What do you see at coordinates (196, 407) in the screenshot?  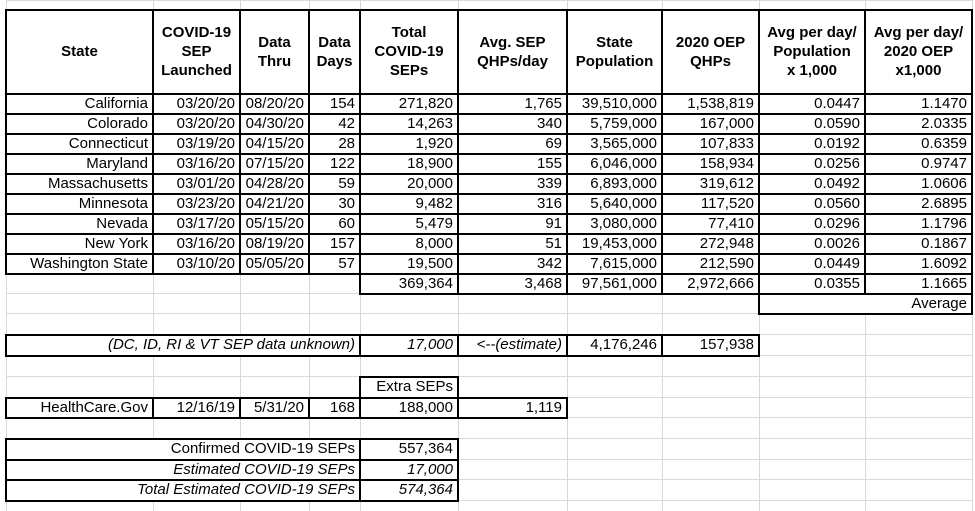 I see `healthcare-launched-cell: 12/16/19` at bounding box center [196, 407].